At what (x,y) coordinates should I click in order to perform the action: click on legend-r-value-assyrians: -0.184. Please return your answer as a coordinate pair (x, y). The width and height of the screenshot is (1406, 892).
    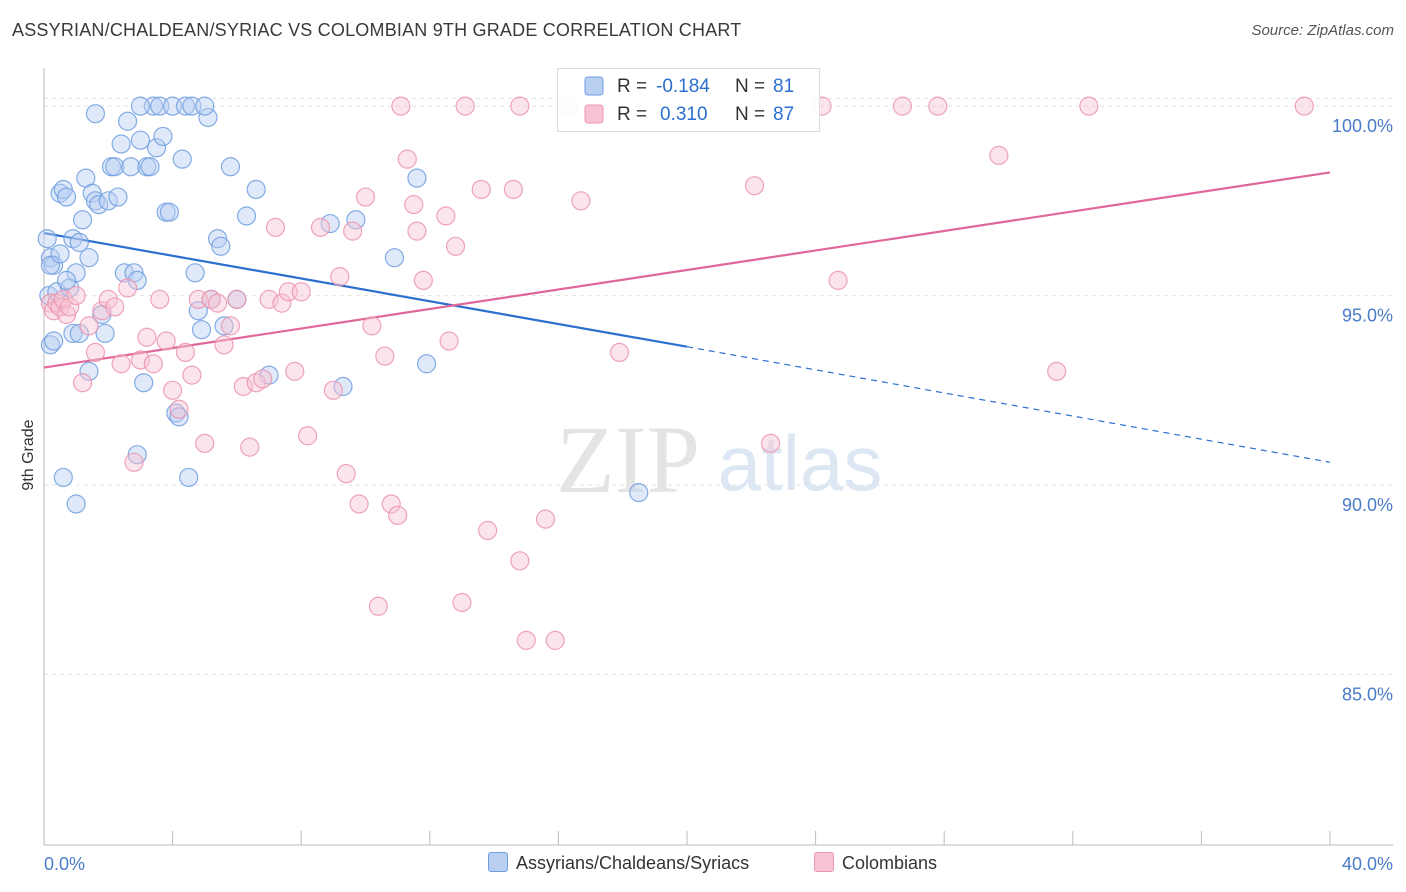
    Looking at the image, I should click on (683, 86).